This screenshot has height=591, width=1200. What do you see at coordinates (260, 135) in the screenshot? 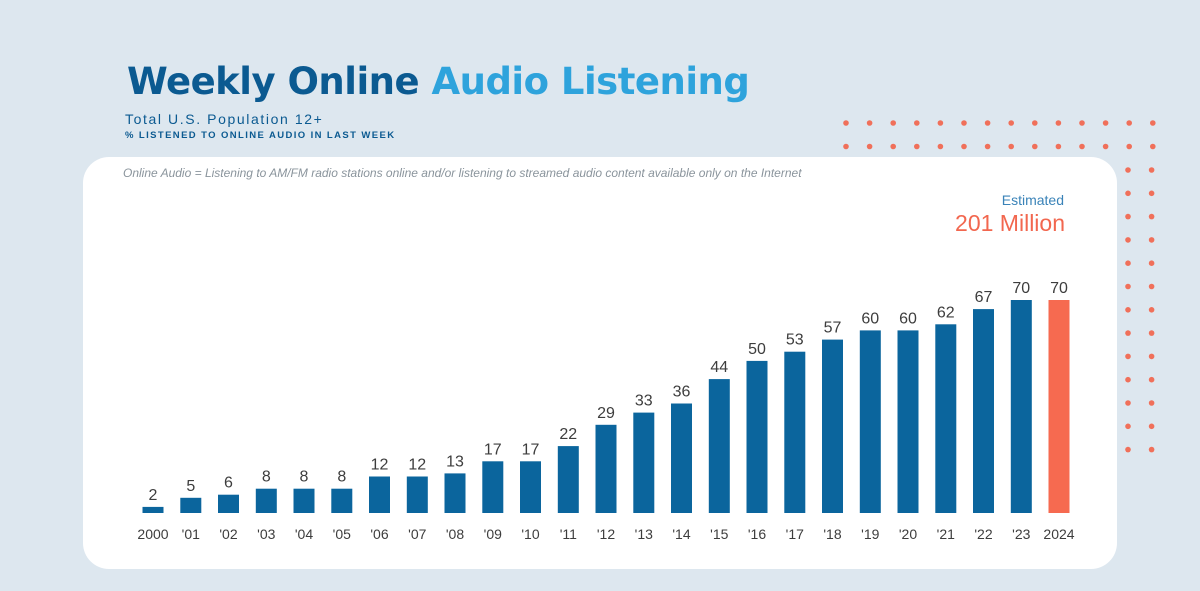
I see `subtitle-metric: % LISTENED TO ONLINE AUDIO IN LAST WEEK` at bounding box center [260, 135].